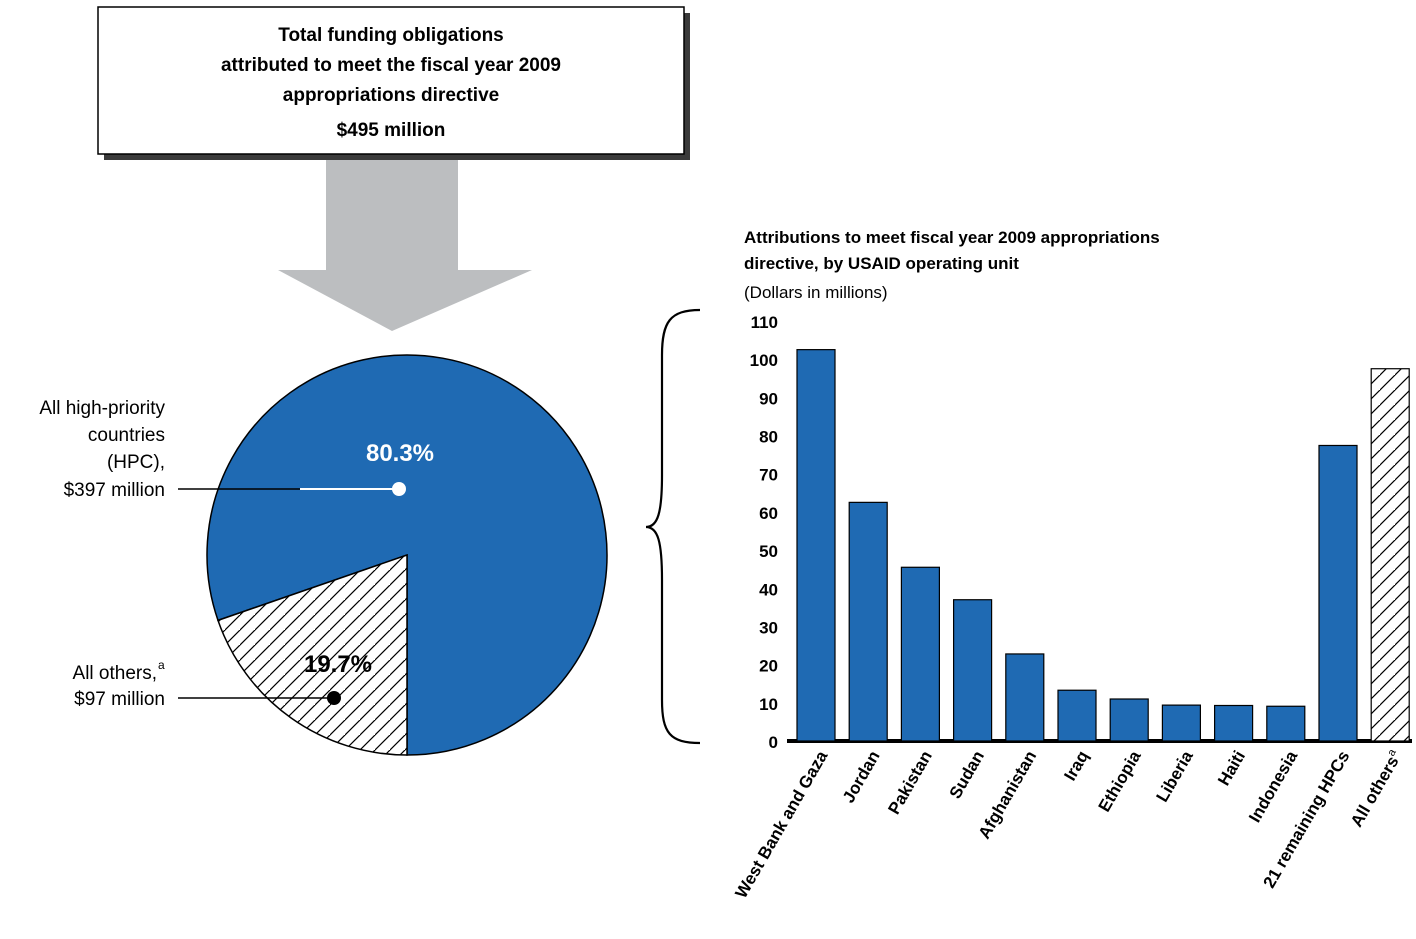 This screenshot has width=1416, height=939. Describe the element at coordinates (782, 824) in the screenshot. I see `x-tick-label: West Bank and Gaza` at that location.